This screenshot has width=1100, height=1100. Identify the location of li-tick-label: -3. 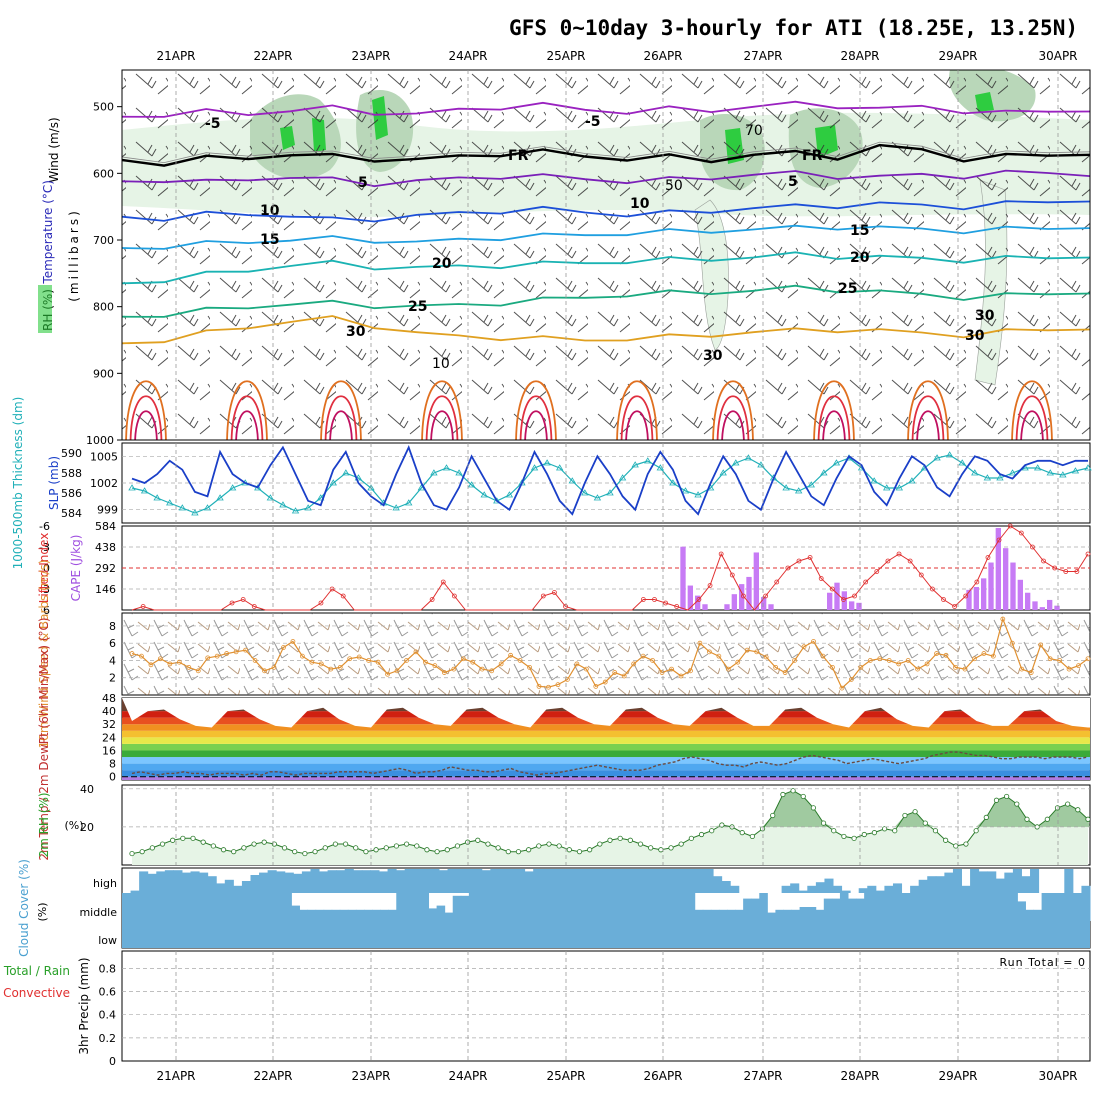
(44, 547).